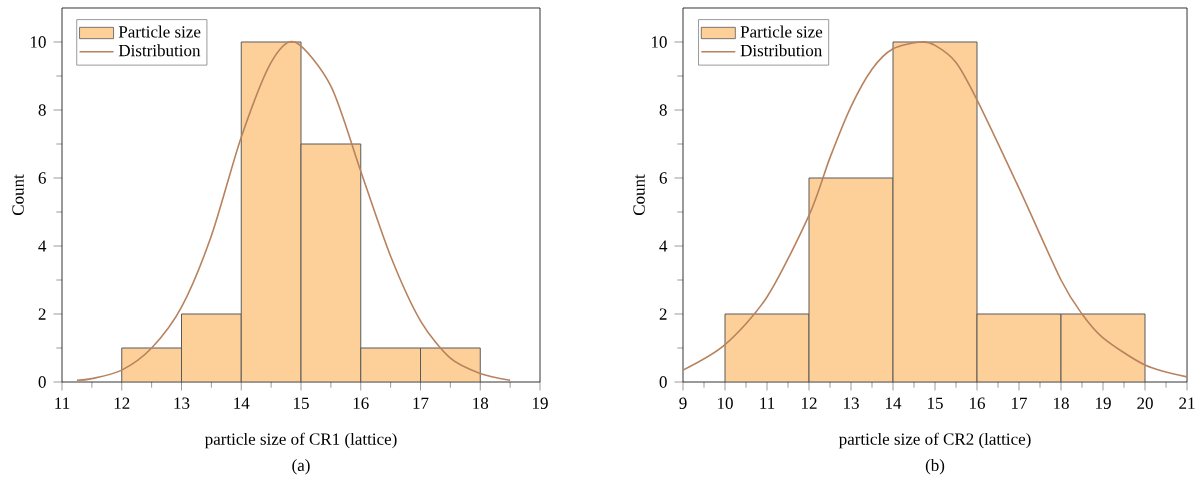 The width and height of the screenshot is (1199, 479). Describe the element at coordinates (935, 467) in the screenshot. I see `text: (b)` at that location.